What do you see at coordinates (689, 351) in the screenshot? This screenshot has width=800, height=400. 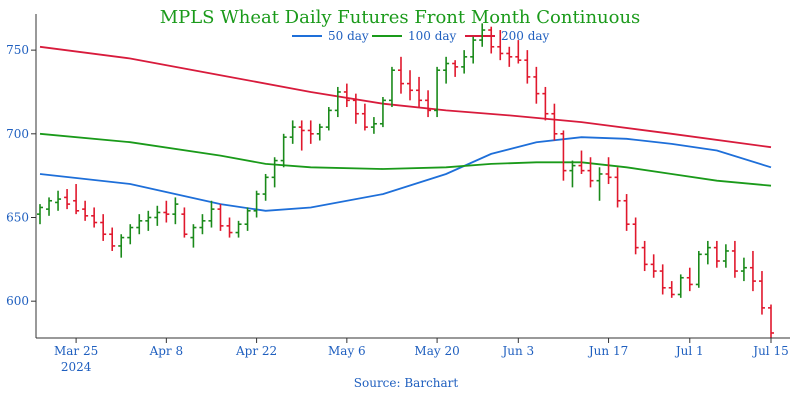 I see `x-tick-label: Jul 1` at bounding box center [689, 351].